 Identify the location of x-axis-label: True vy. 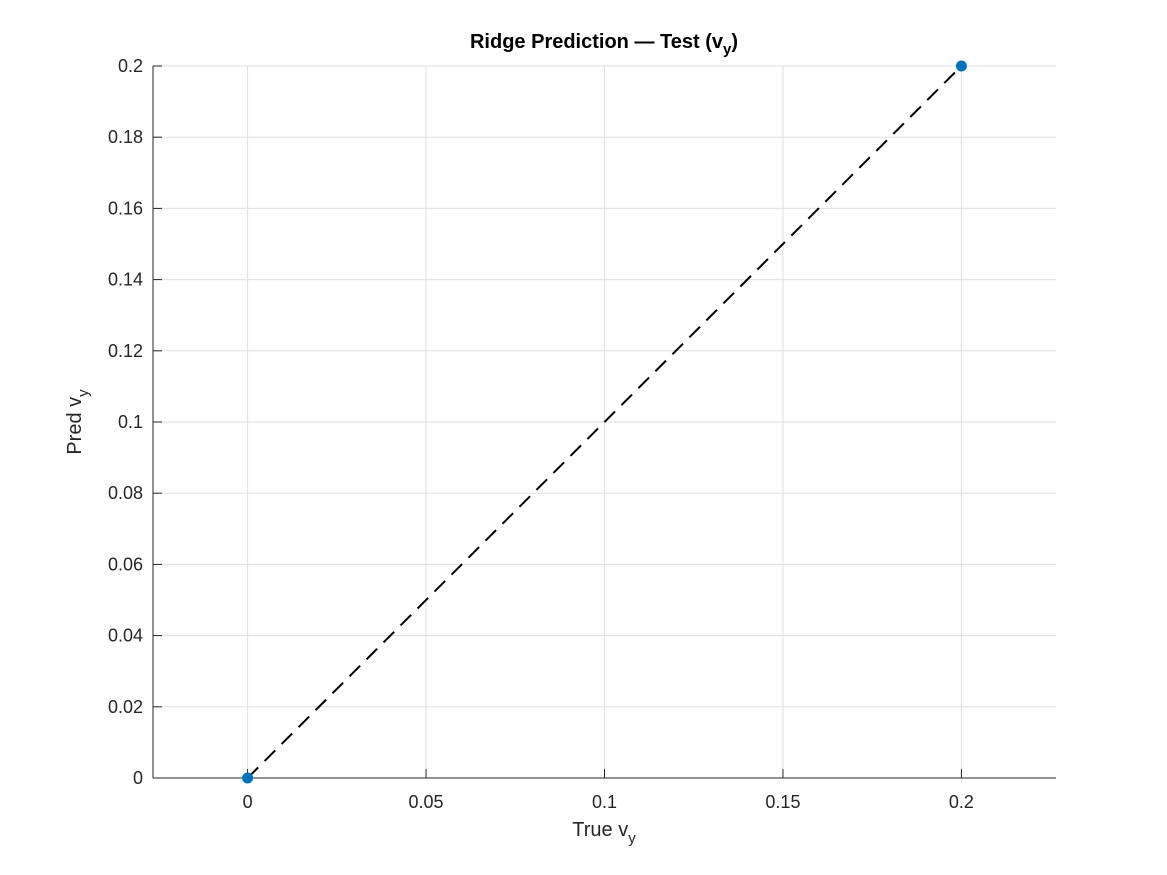
(604, 833).